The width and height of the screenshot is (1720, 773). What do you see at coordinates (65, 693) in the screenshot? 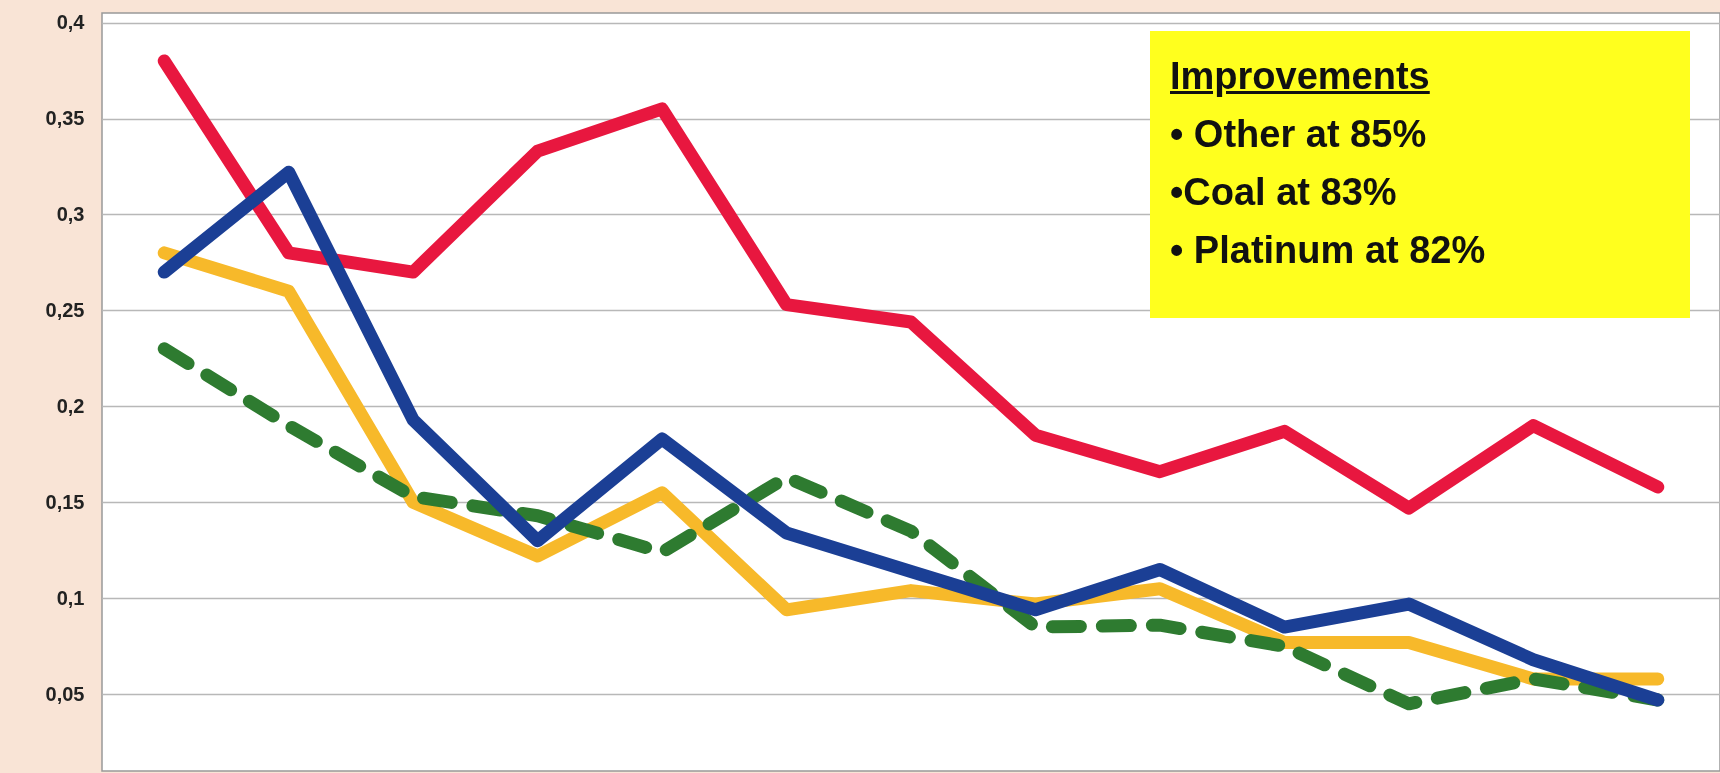
I see `y-tick-label: 0,05` at bounding box center [65, 693].